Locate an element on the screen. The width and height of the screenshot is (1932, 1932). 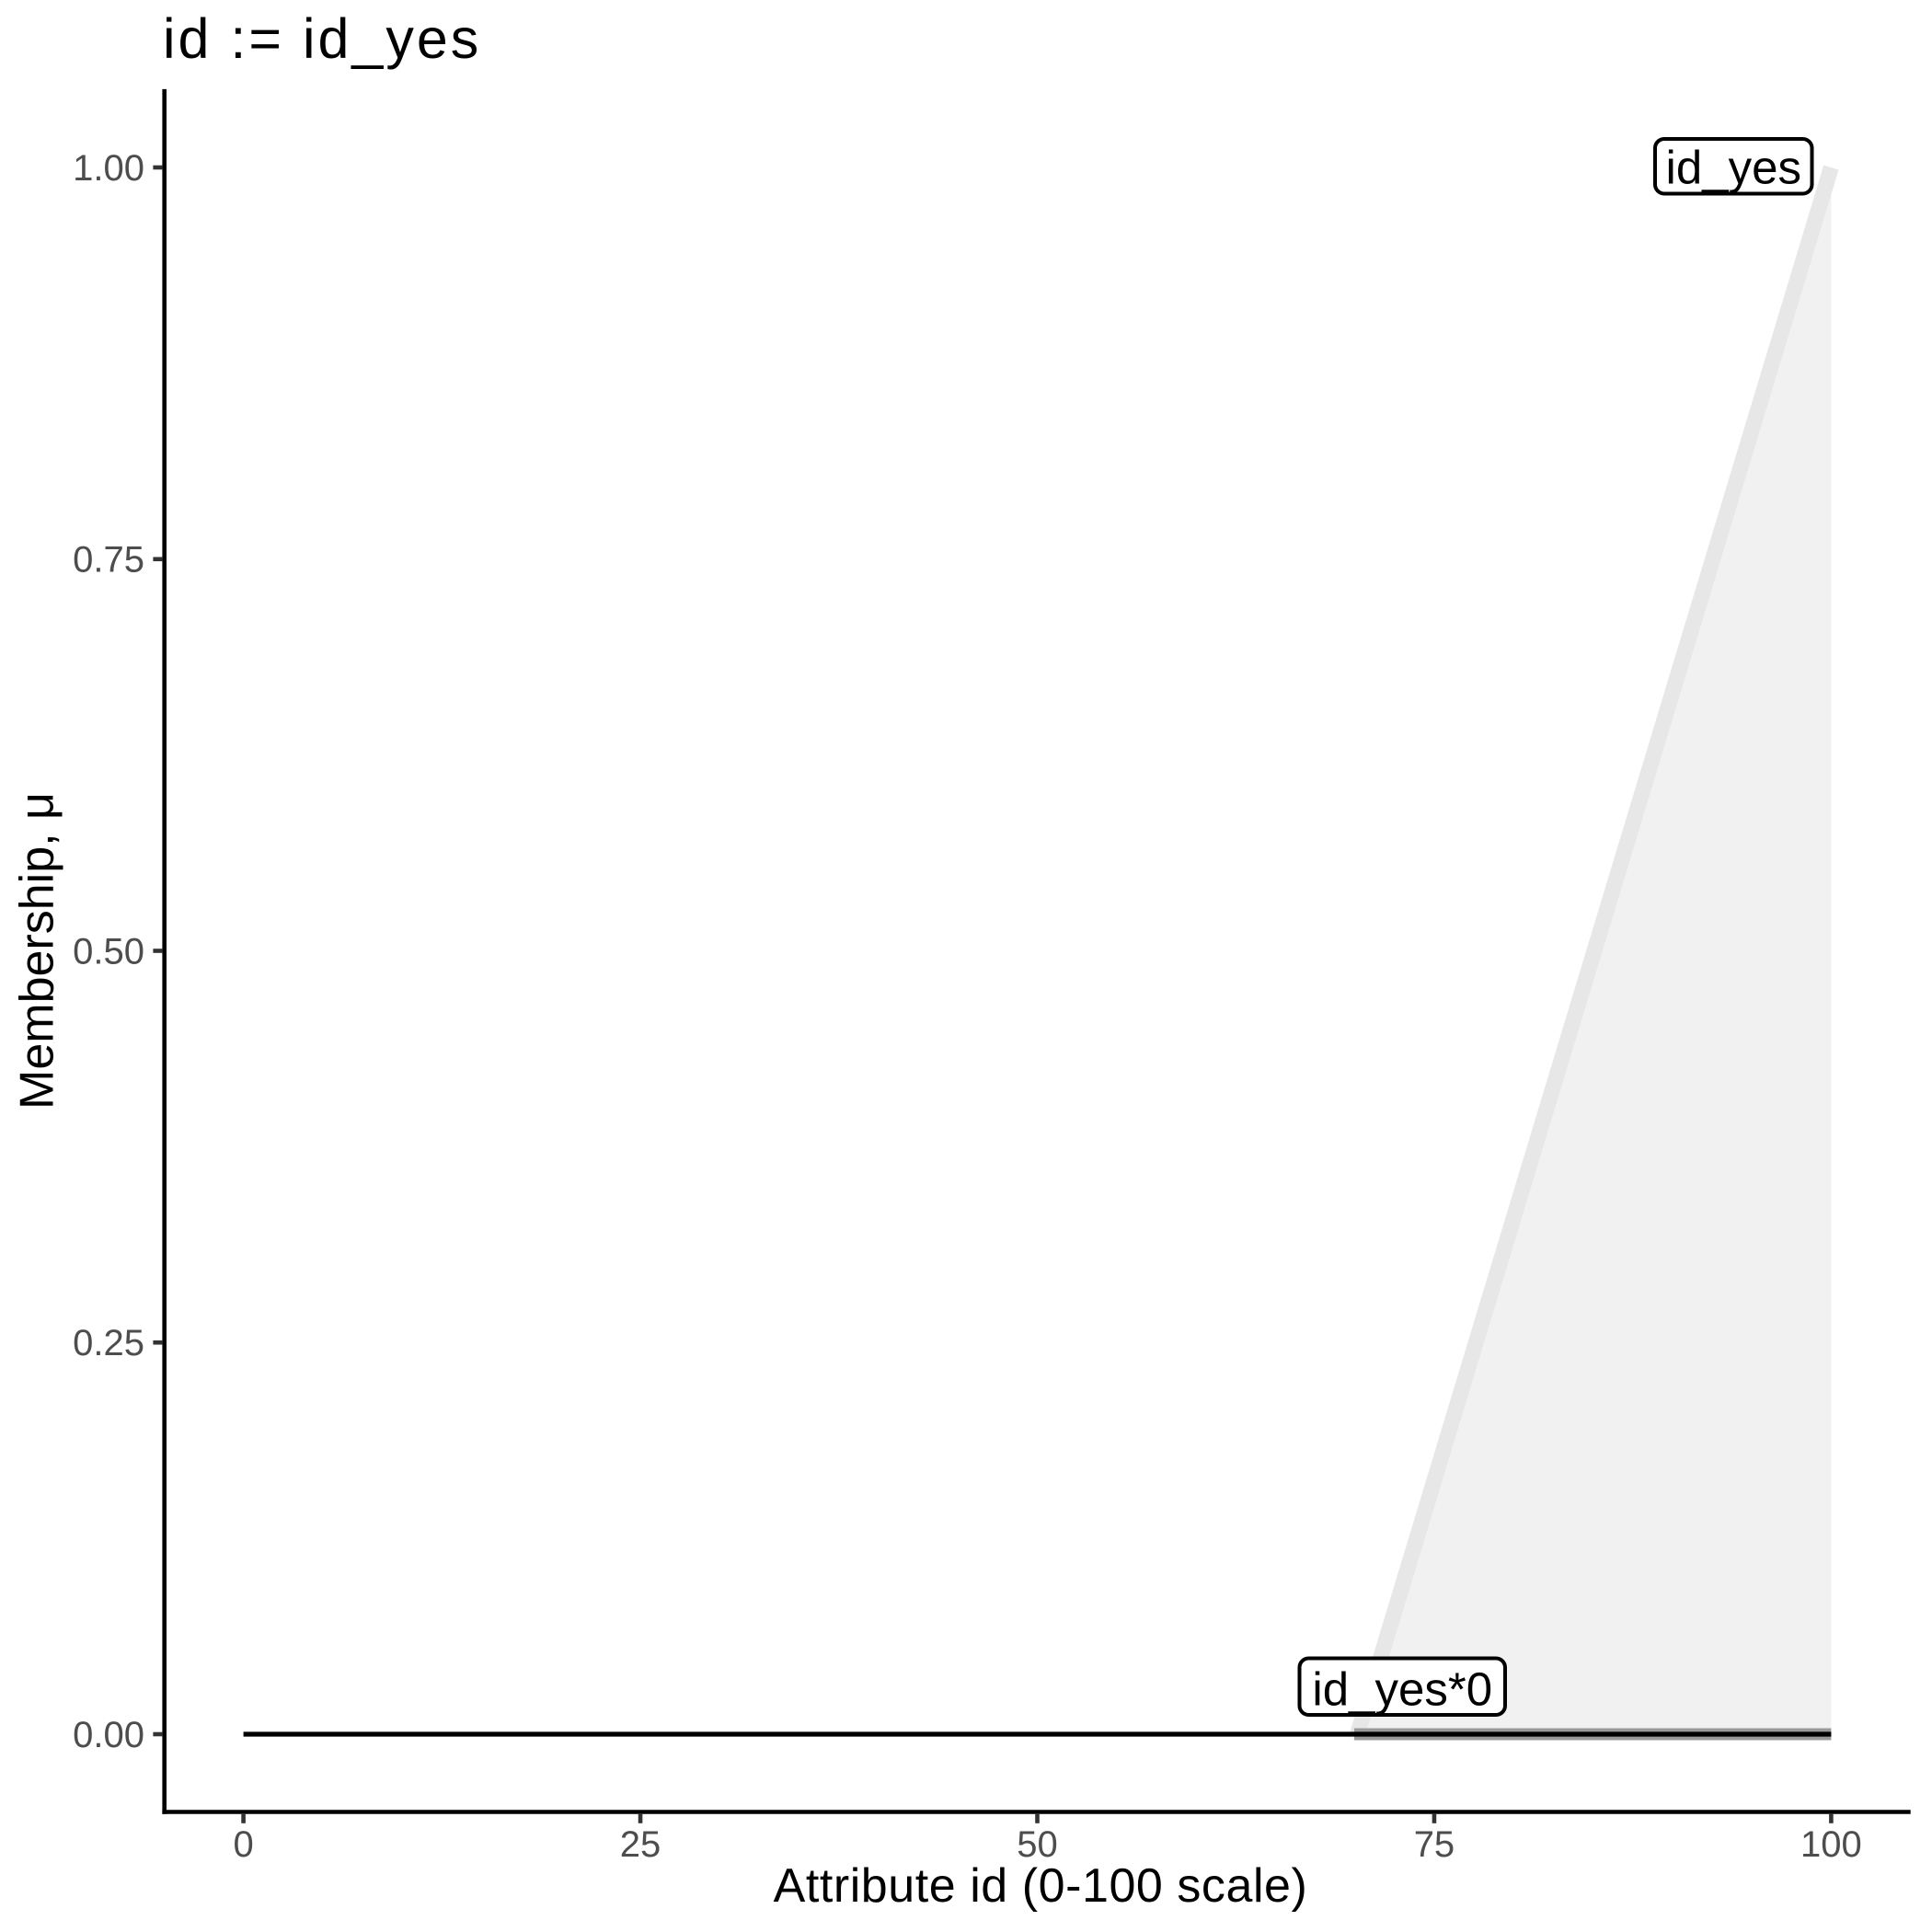
svg-text: 75 is located at coordinates (1434, 1844).